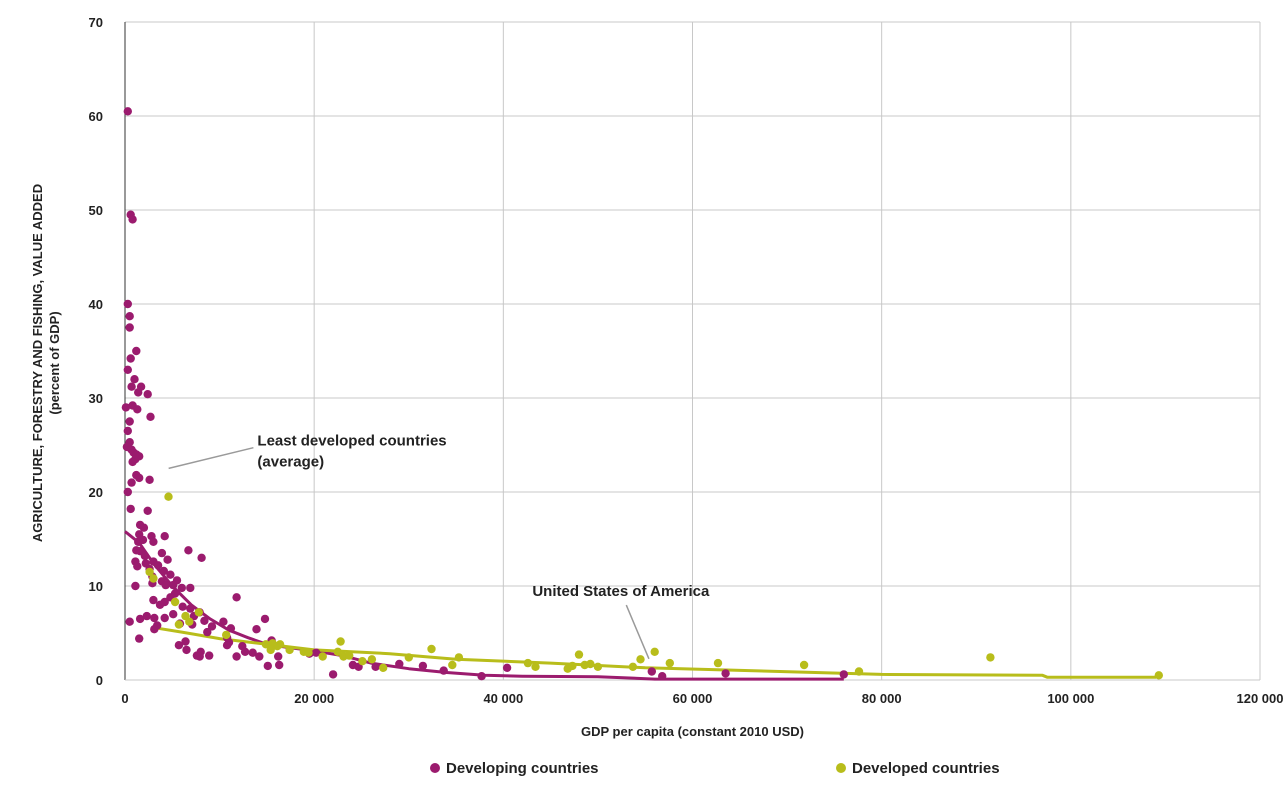 The height and width of the screenshot is (785, 1288). I want to click on annotation-leader-usa, so click(637, 632).